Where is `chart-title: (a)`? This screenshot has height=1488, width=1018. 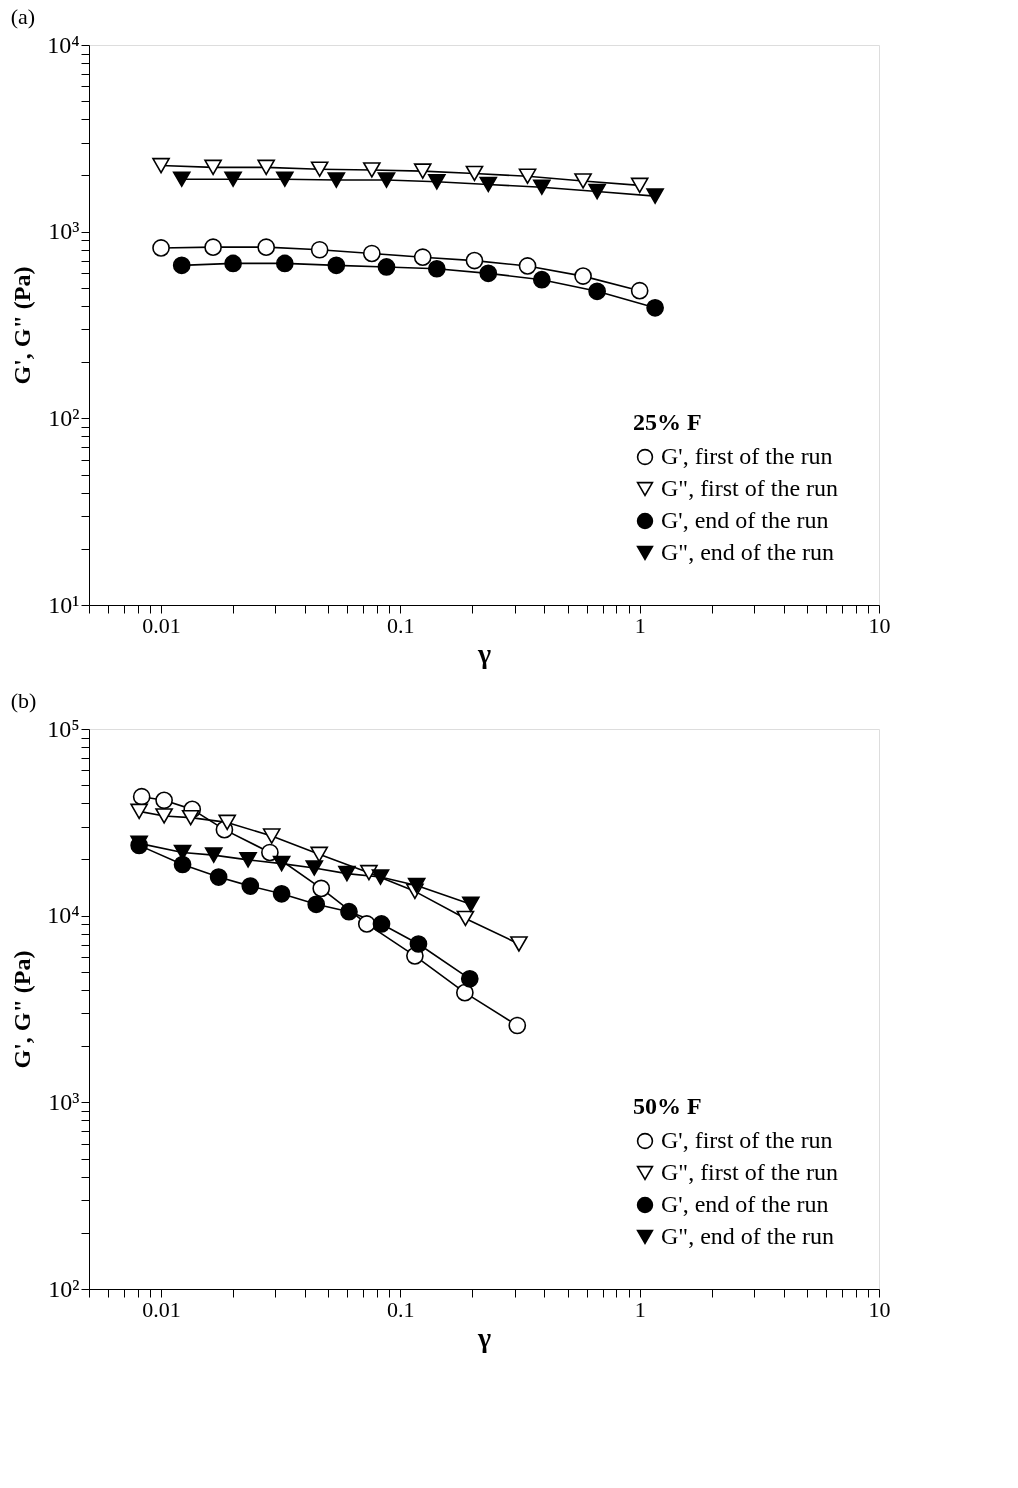 chart-title: (a) is located at coordinates (23, 16).